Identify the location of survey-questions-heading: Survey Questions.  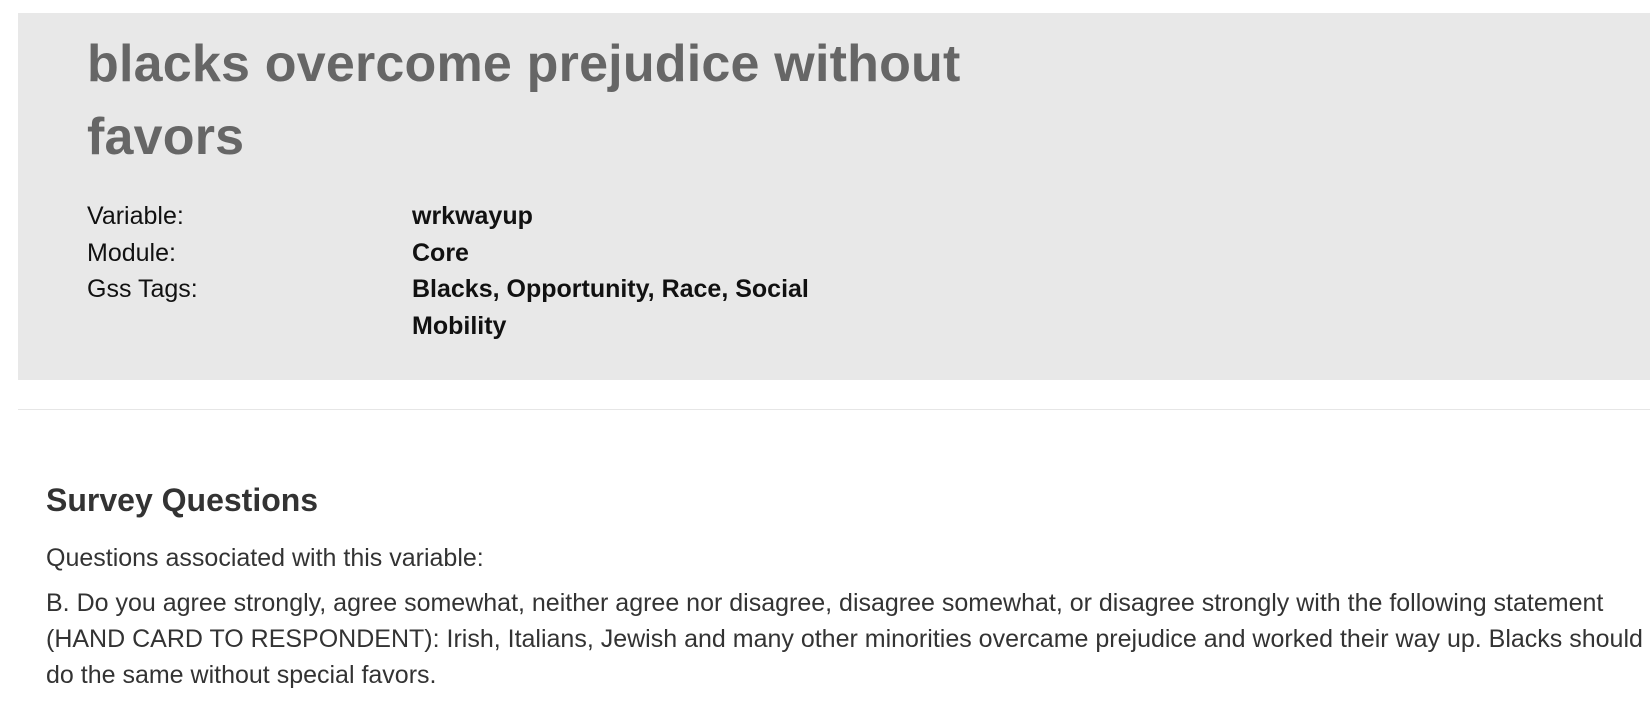
(182, 500).